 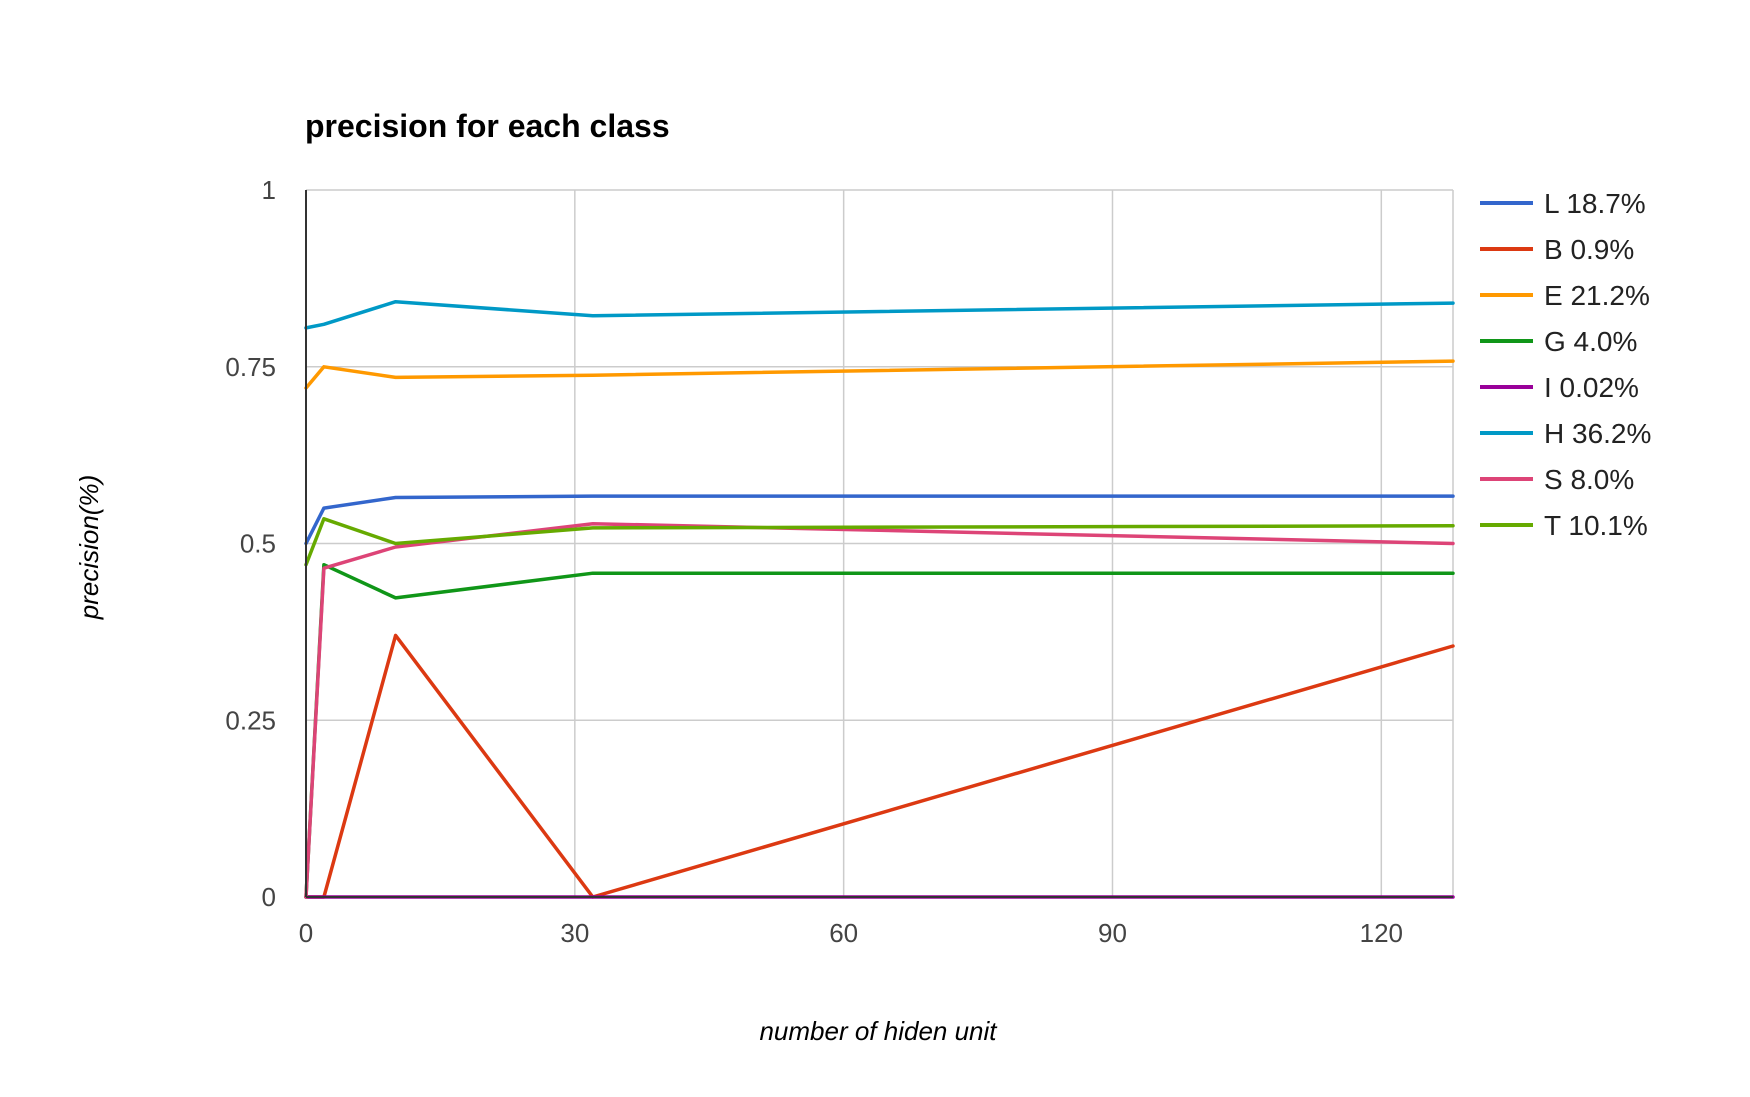 What do you see at coordinates (250, 367) in the screenshot?
I see `y-tick-label: 0.75` at bounding box center [250, 367].